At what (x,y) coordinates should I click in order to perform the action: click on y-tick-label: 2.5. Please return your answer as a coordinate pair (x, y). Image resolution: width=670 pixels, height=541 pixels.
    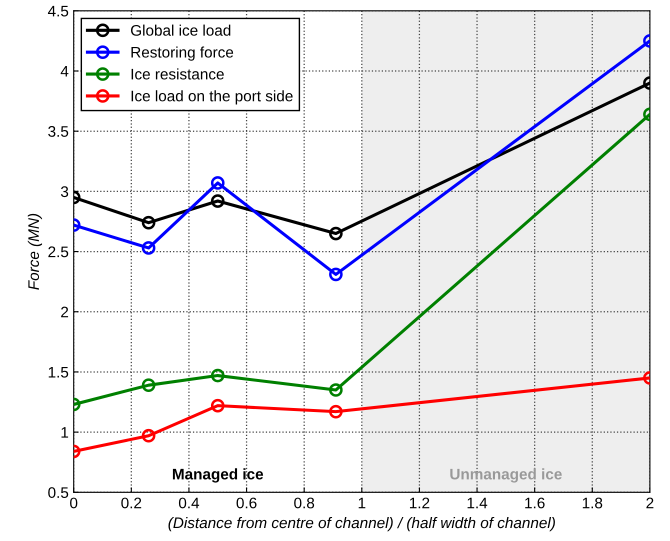
    Looking at the image, I should click on (58, 252).